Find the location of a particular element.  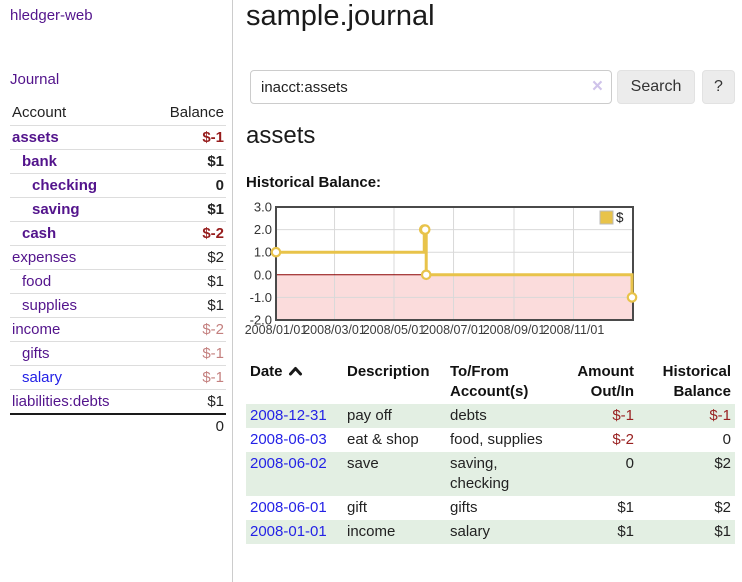

transaction-amount: 0 is located at coordinates (629, 463).